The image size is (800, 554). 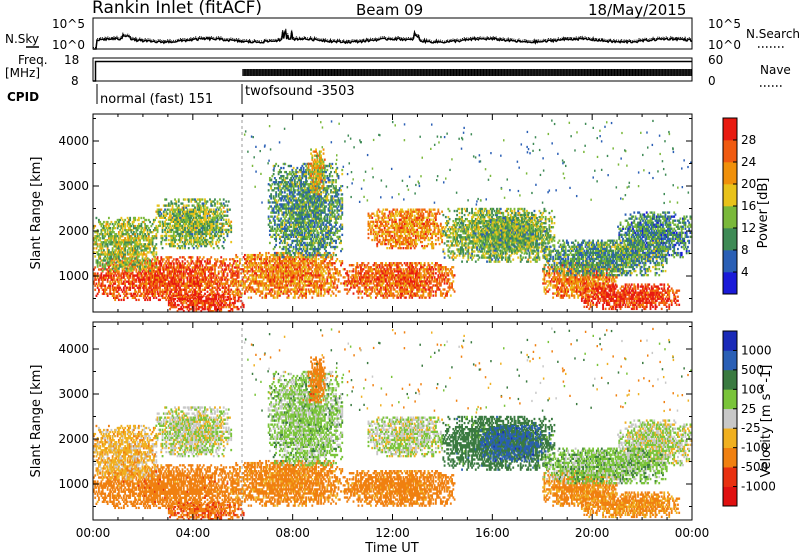 What do you see at coordinates (393, 38) in the screenshot?
I see `noise-search-trace` at bounding box center [393, 38].